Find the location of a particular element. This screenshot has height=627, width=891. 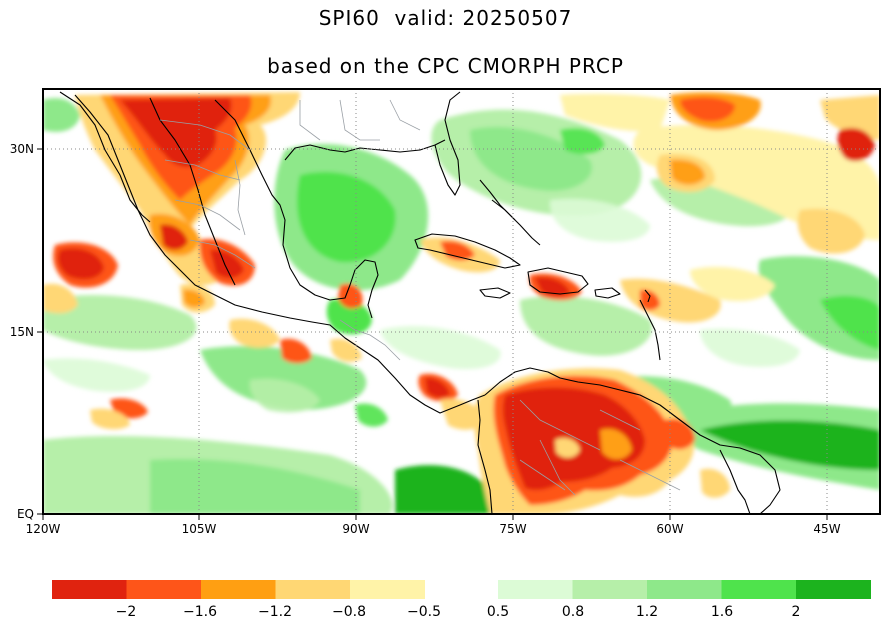

lon-label-60w: 60W is located at coordinates (669, 529).